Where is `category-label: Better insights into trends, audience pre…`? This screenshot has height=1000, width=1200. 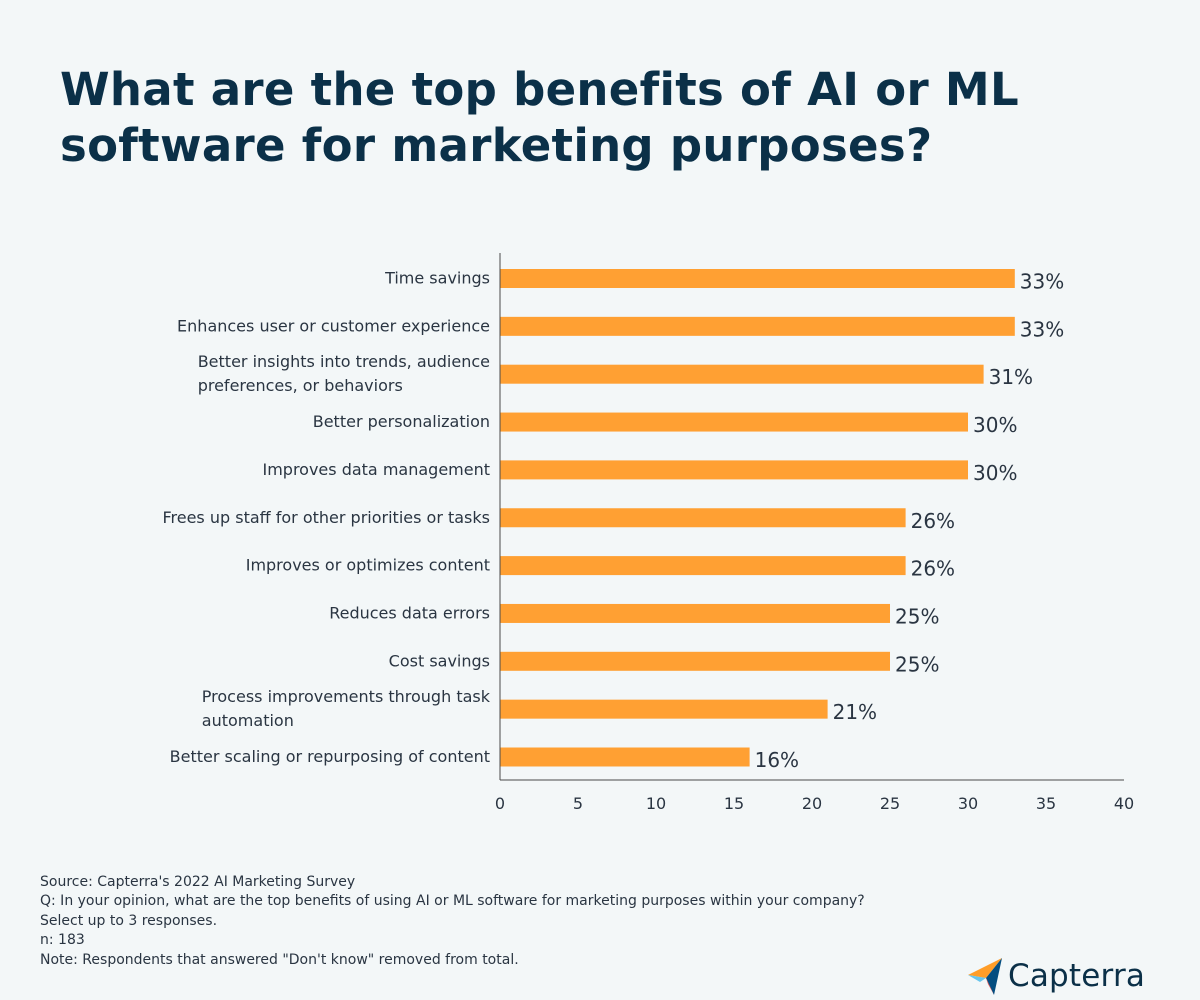 category-label: Better insights into trends, audience pre… is located at coordinates (344, 373).